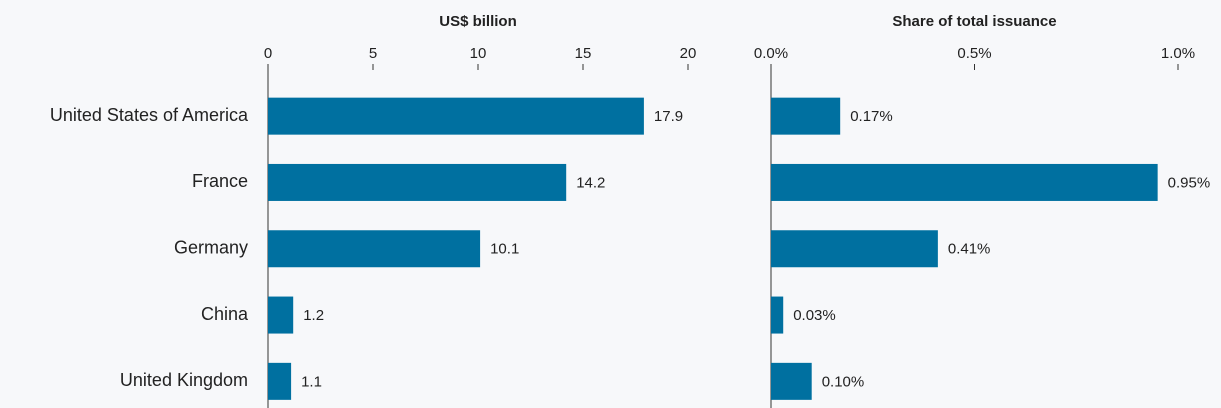  What do you see at coordinates (668, 116) in the screenshot?
I see `data-label: 17.9` at bounding box center [668, 116].